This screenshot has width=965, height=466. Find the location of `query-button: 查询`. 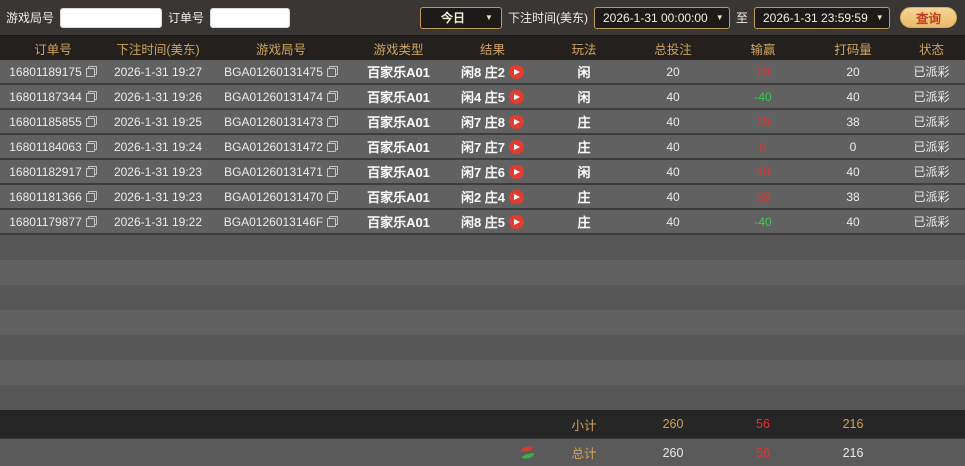

query-button: 查询 is located at coordinates (928, 17).